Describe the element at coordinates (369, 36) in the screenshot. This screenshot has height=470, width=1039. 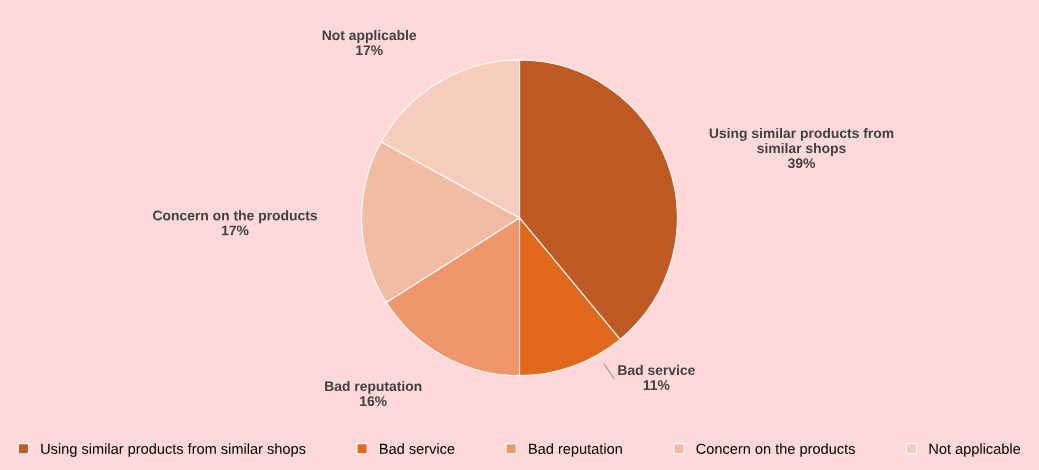
I see `slice-label: Not applicable` at that location.